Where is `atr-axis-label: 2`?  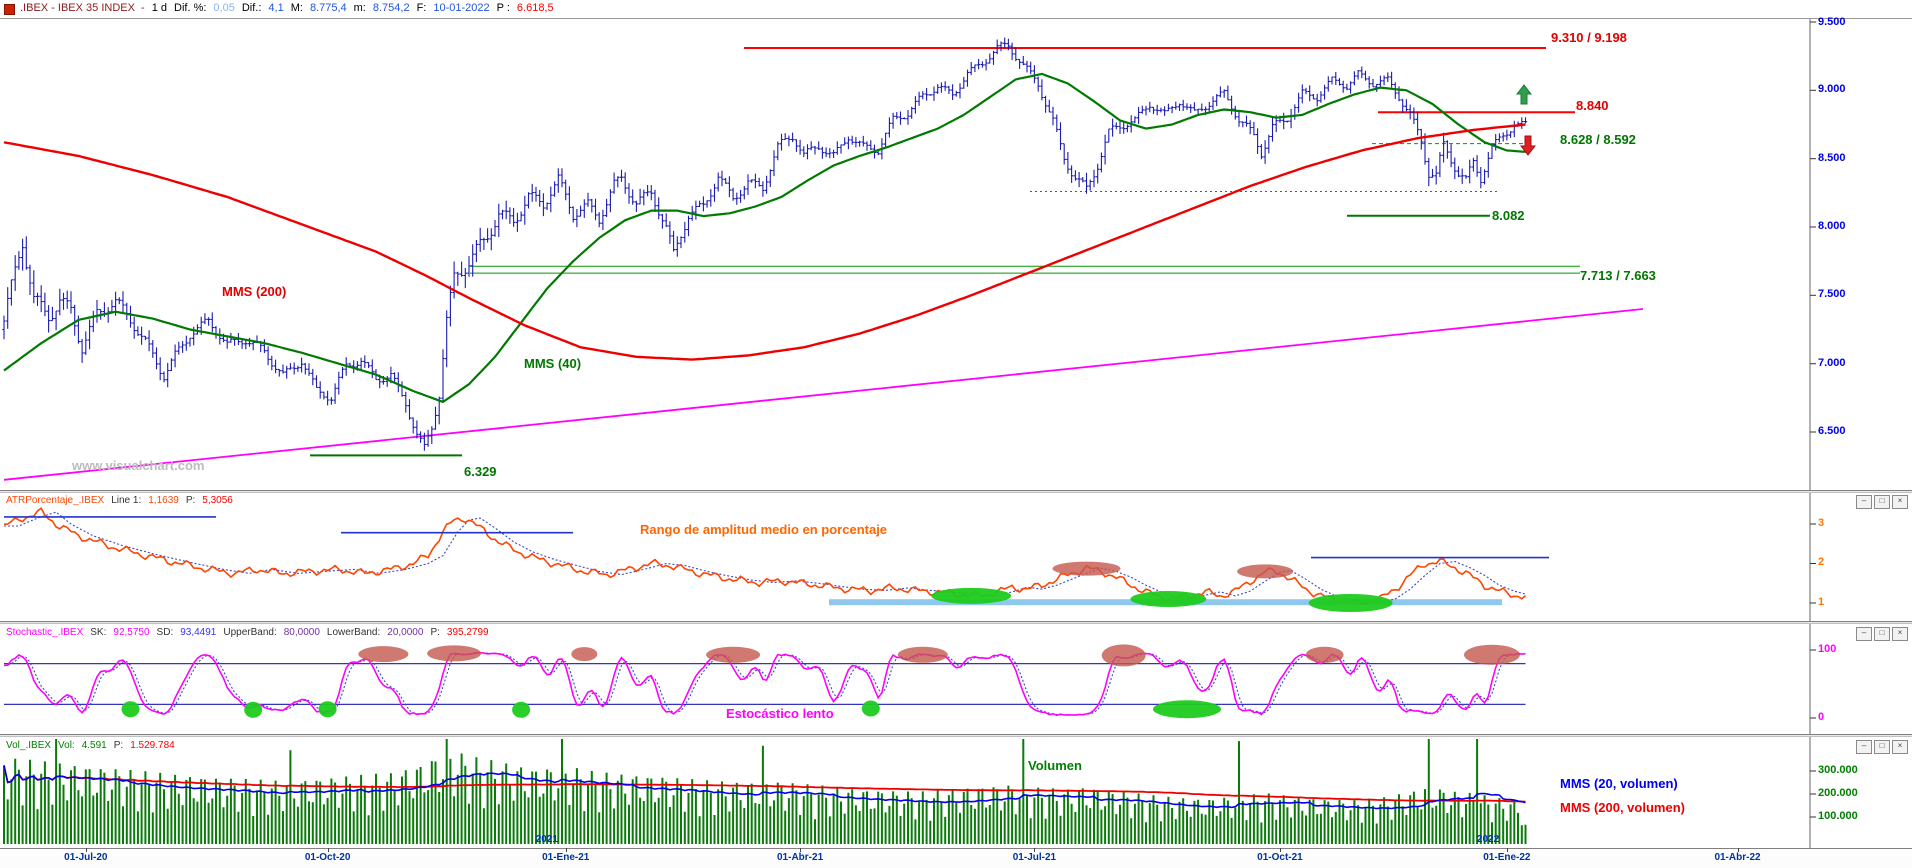
atr-axis-label: 2 is located at coordinates (1821, 562).